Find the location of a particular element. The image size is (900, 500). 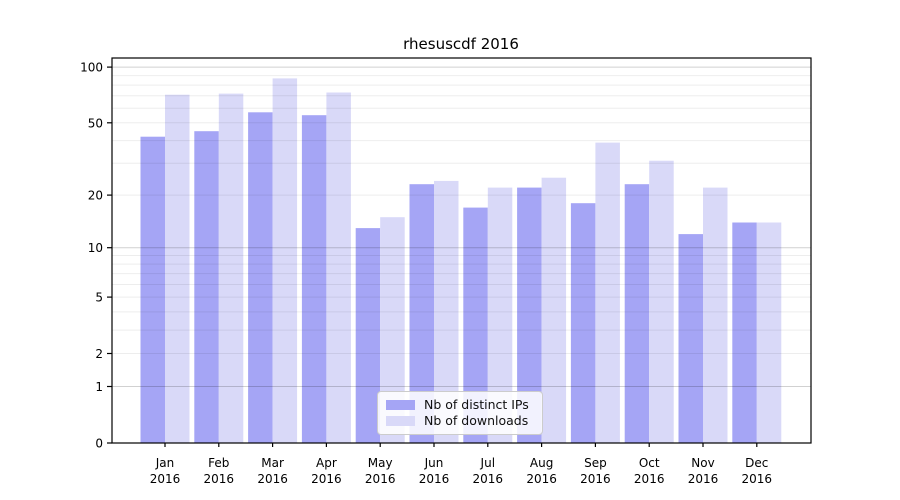

x-tick-label-month: Oct is located at coordinates (649, 463).